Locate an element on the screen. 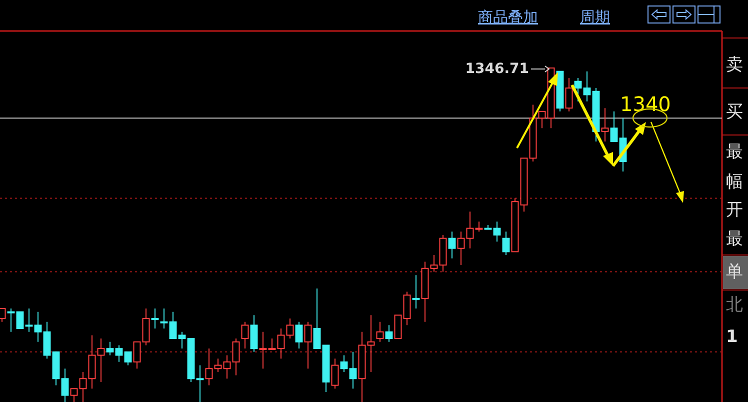 The height and width of the screenshot is (402, 748). text: 周期 is located at coordinates (595, 17).